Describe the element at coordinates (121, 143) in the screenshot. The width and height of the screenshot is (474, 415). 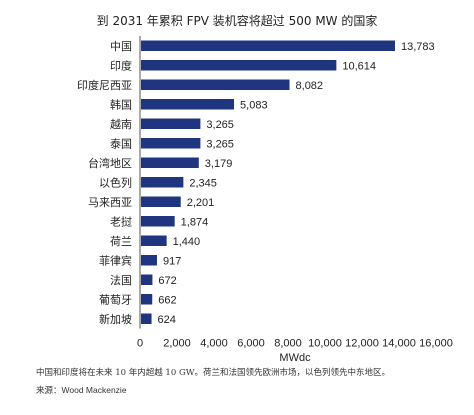
I see `category-label: 泰国` at that location.